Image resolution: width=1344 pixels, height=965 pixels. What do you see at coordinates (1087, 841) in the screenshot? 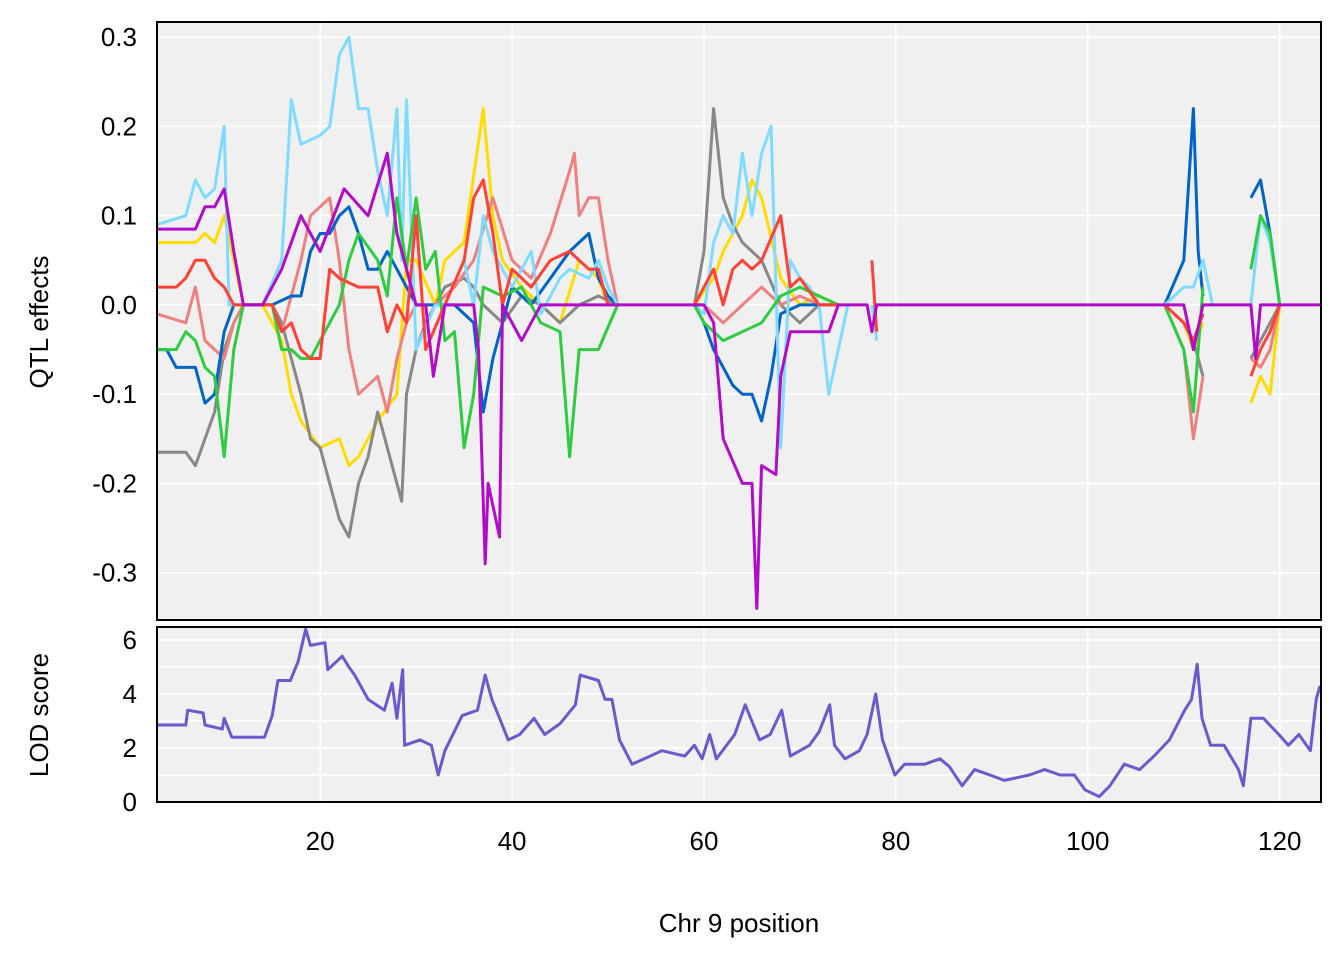
I see `x-tick-label: 100` at bounding box center [1087, 841].